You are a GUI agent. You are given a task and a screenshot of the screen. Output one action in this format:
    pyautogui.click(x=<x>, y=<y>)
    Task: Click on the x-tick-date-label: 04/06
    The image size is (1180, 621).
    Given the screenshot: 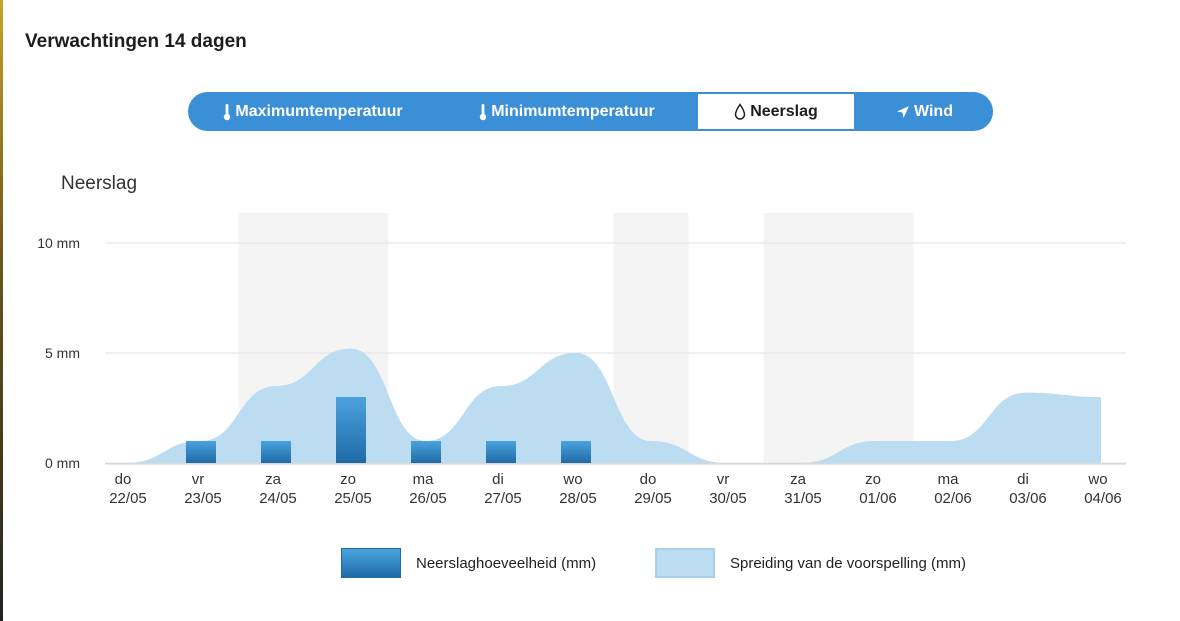 What is the action you would take?
    pyautogui.click(x=1103, y=498)
    